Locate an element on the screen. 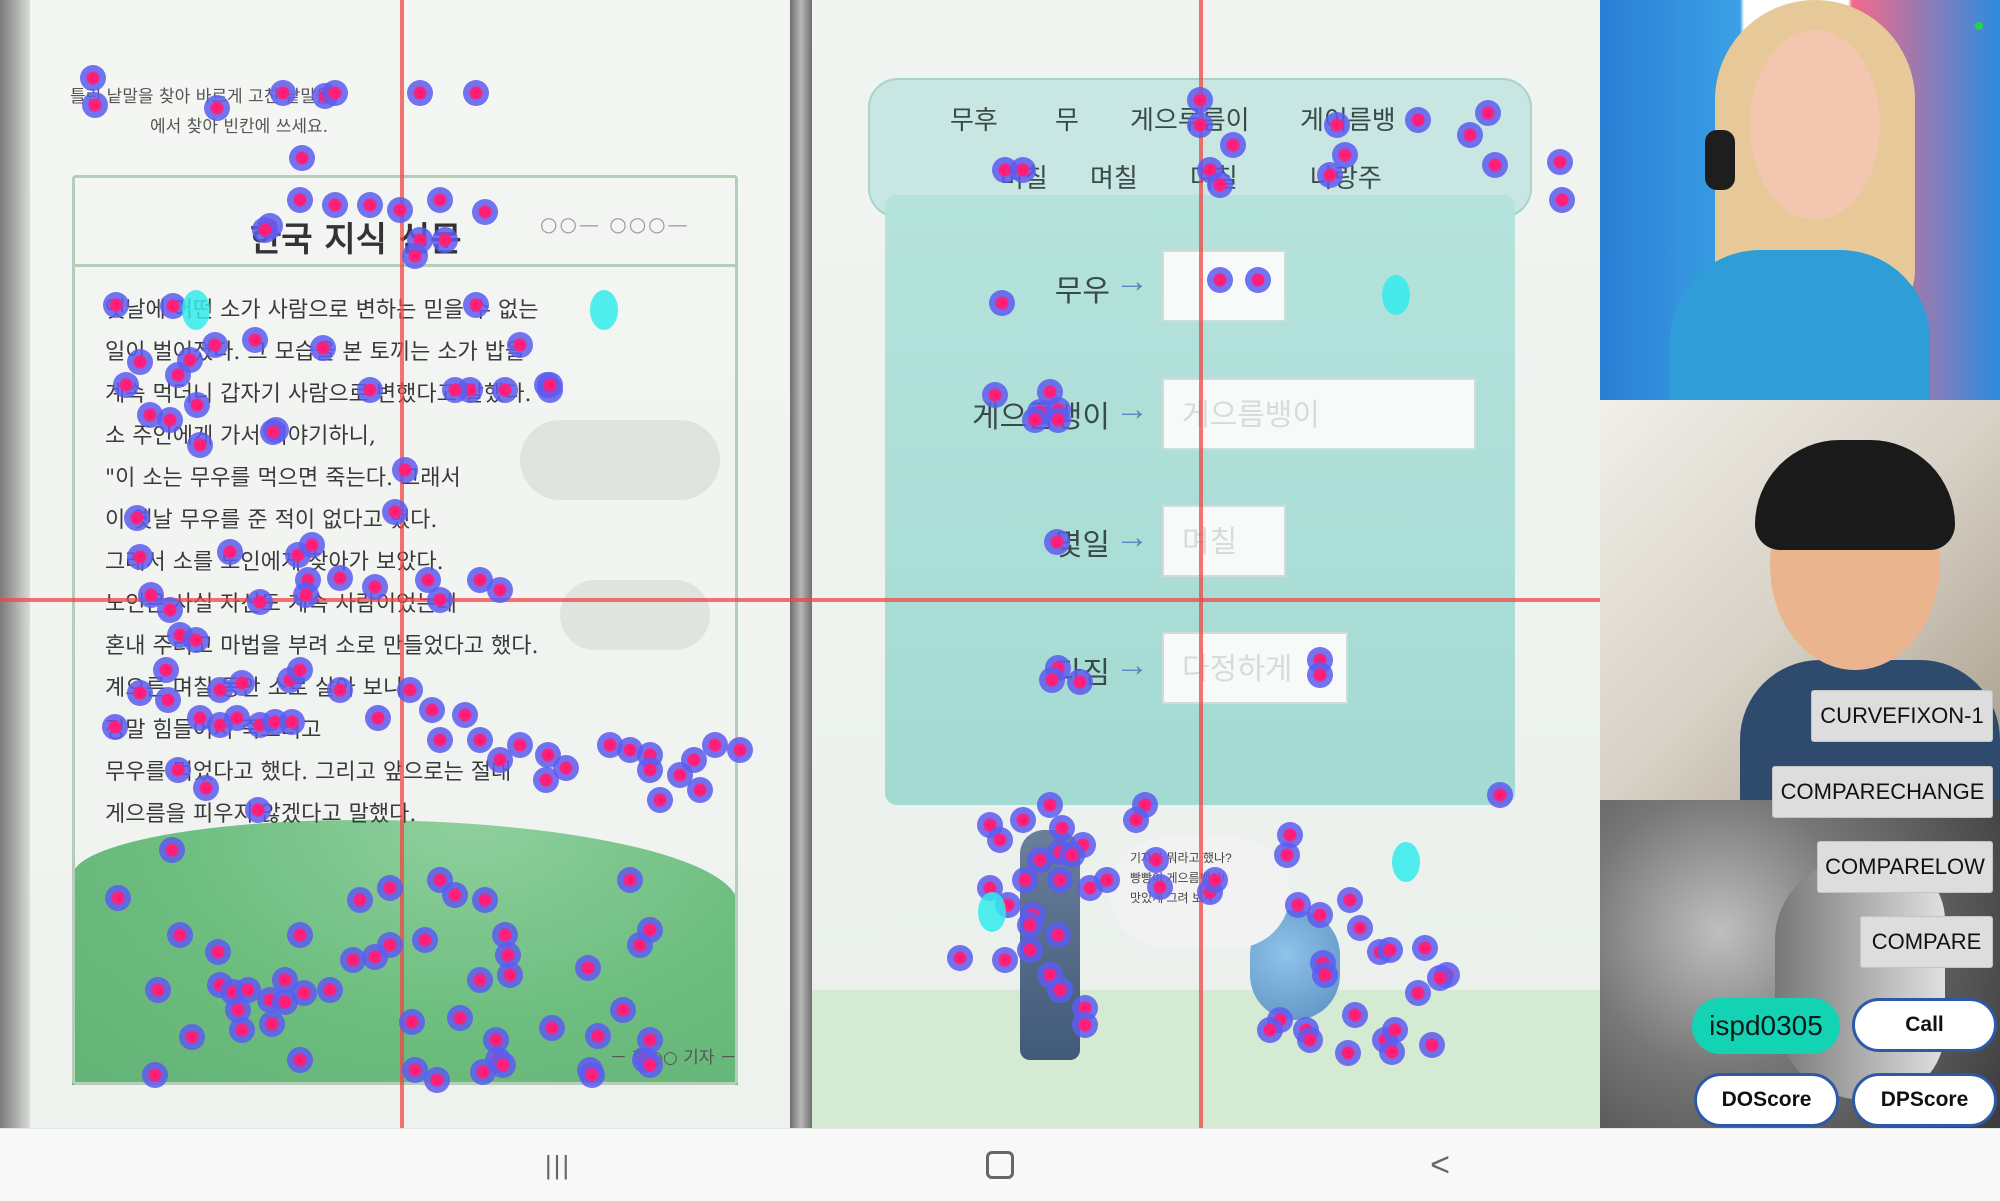  book-gutter is located at coordinates (801, 564).